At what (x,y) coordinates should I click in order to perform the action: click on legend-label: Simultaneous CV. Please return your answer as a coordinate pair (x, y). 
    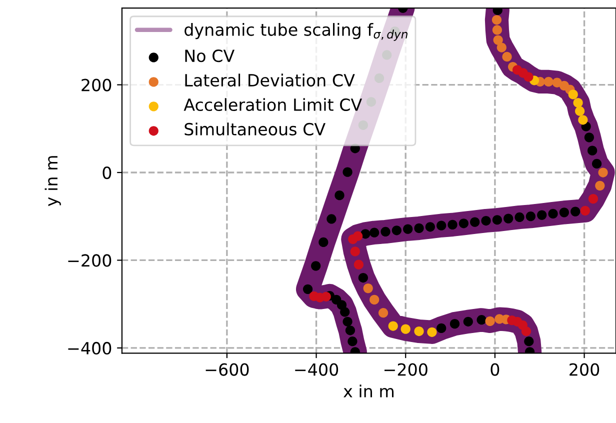
    Looking at the image, I should click on (255, 129).